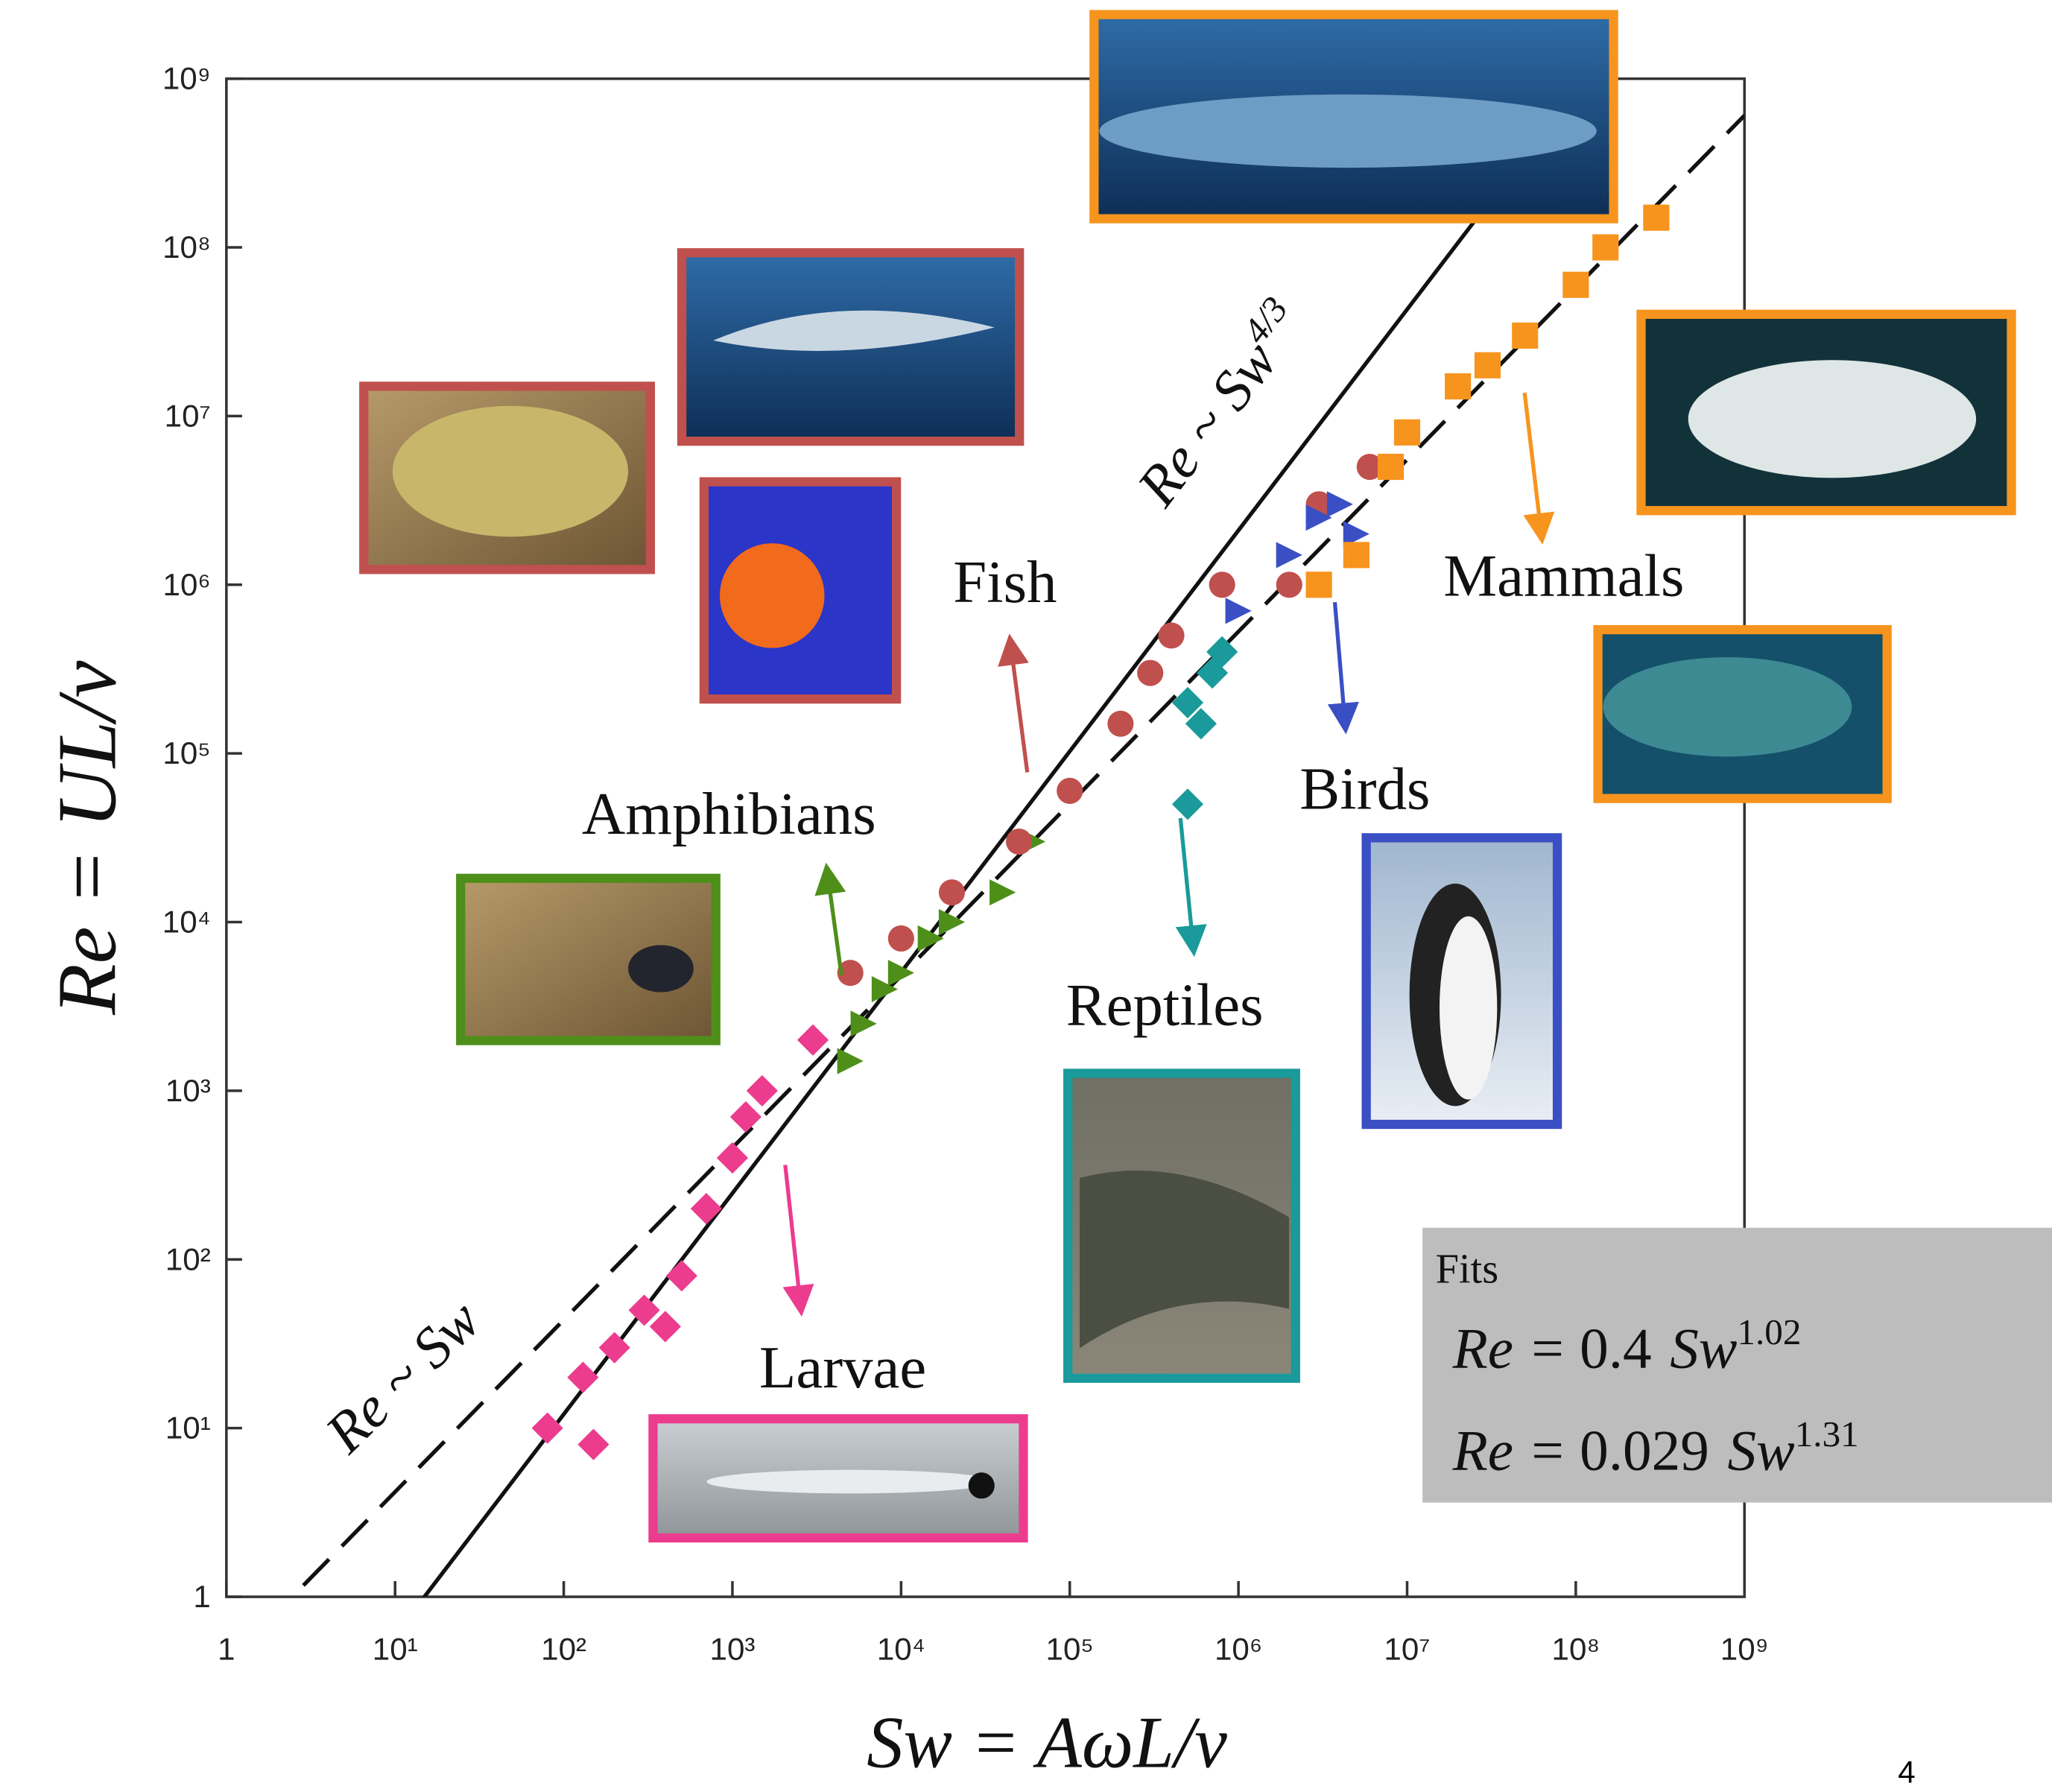  I want to click on y-tick-label: 10¹, so click(188, 1428).